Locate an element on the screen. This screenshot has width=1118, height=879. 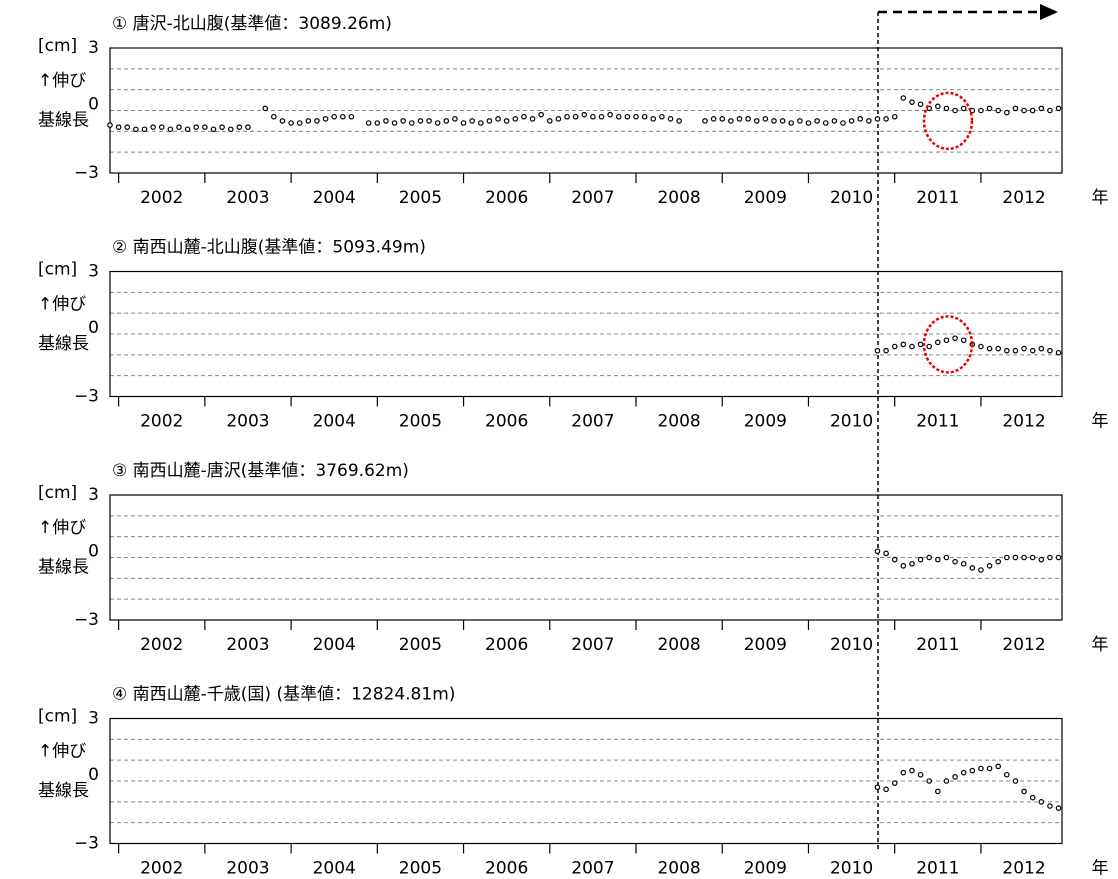
x-tick-label: 2006 is located at coordinates (506, 869).